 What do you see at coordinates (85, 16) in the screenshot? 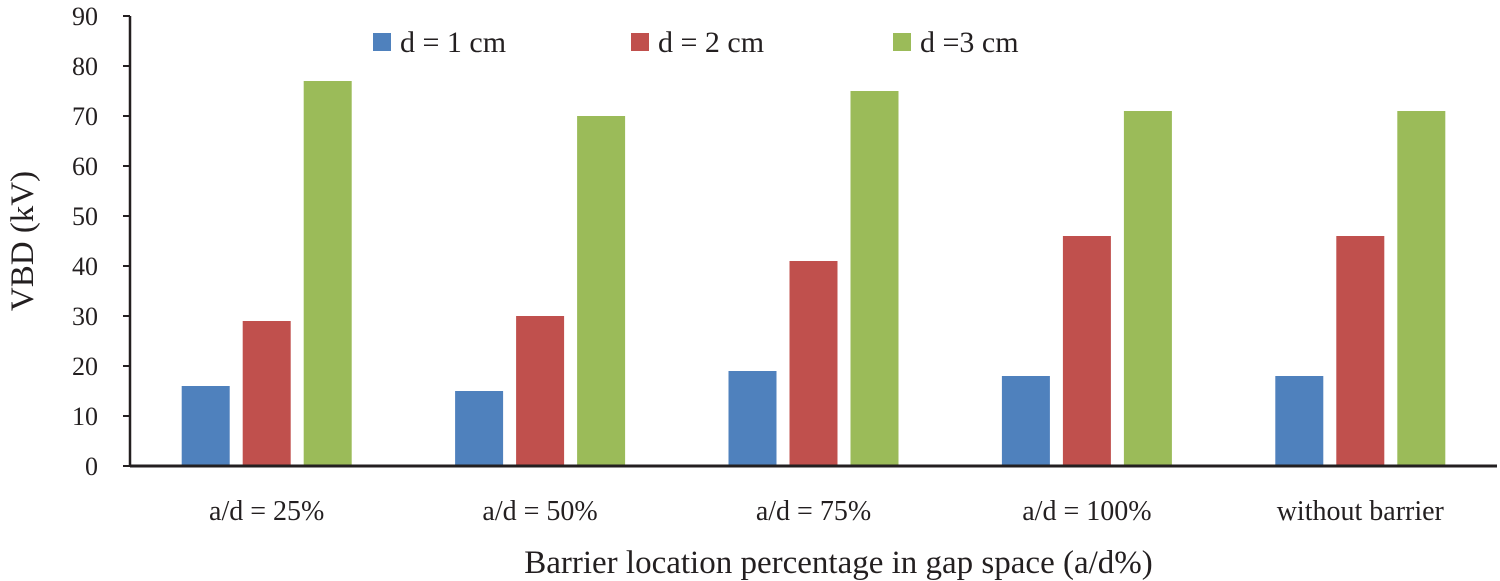
I see `y-tick-label: 90` at bounding box center [85, 16].